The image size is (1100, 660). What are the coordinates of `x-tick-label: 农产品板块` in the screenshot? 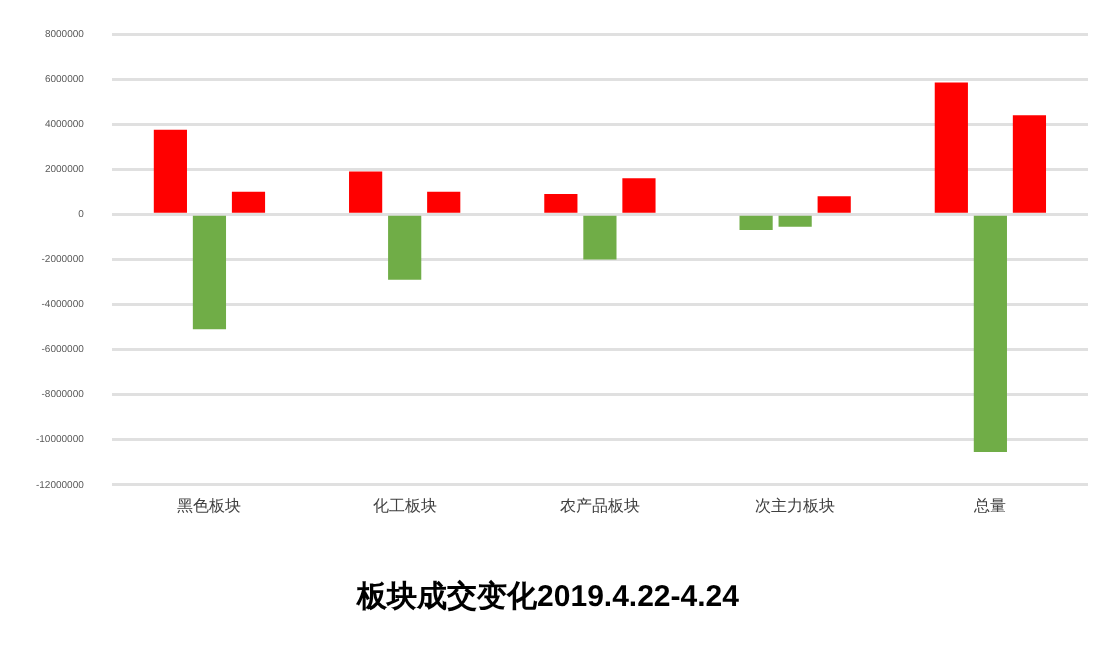 It's located at (599, 505).